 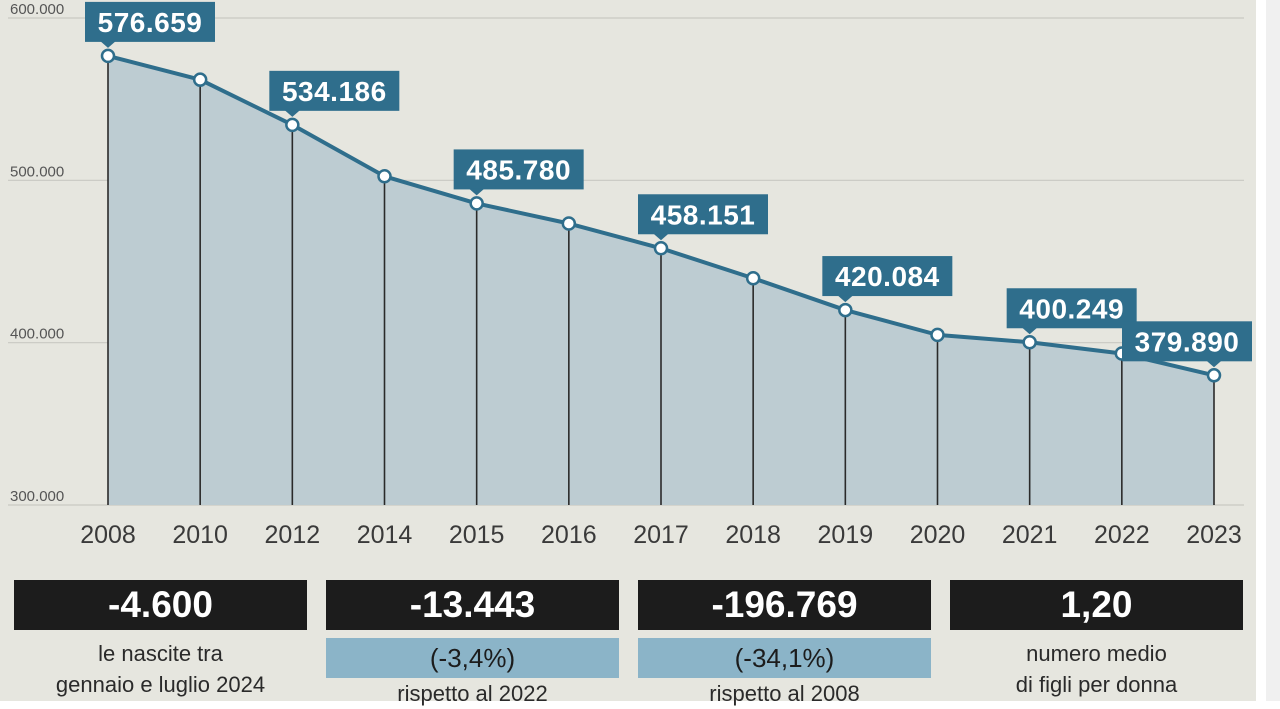 I want to click on data-label-text: 576.659, so click(x=150, y=22).